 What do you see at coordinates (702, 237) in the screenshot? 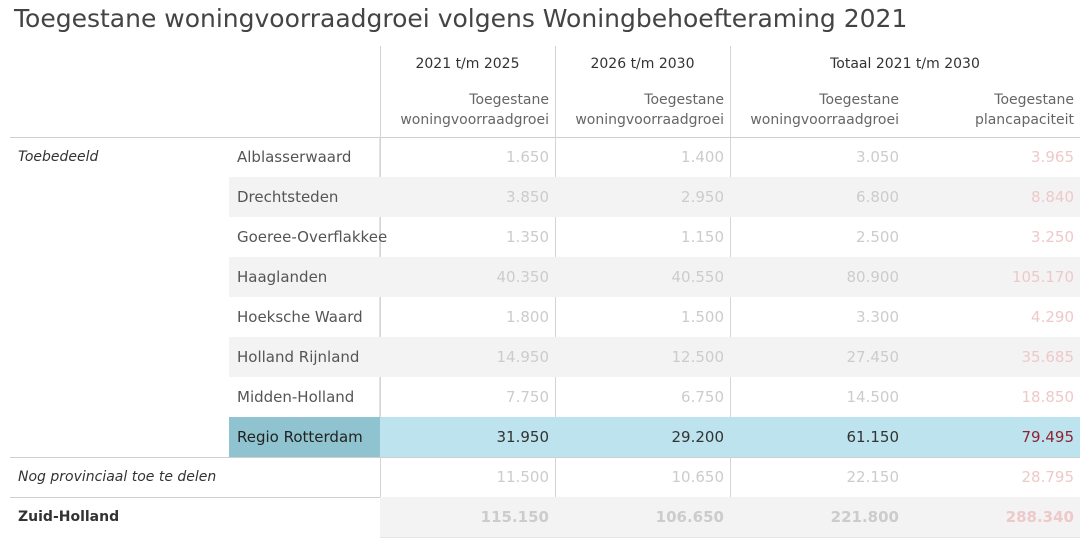
I see `table-cell: 1.150` at bounding box center [702, 237].